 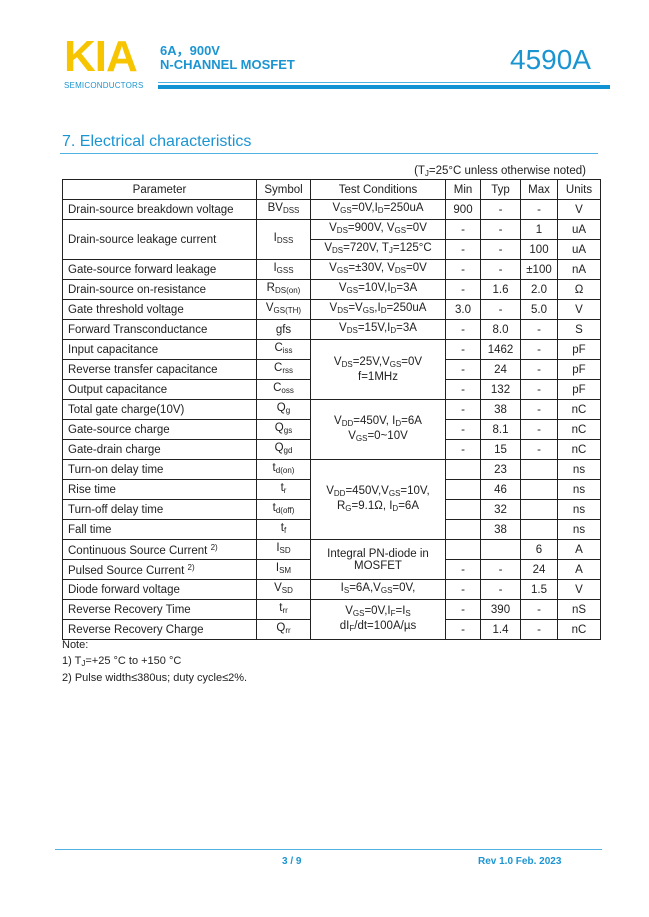 What do you see at coordinates (539, 589) in the screenshot?
I see `max-cell: 1.5` at bounding box center [539, 589].